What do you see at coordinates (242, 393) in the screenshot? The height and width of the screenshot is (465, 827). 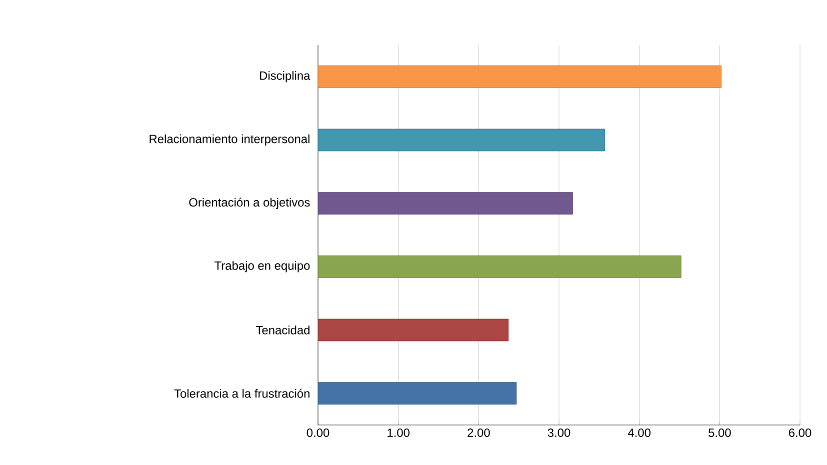 I see `y-tick-label: Tolerancia a la frustración` at bounding box center [242, 393].